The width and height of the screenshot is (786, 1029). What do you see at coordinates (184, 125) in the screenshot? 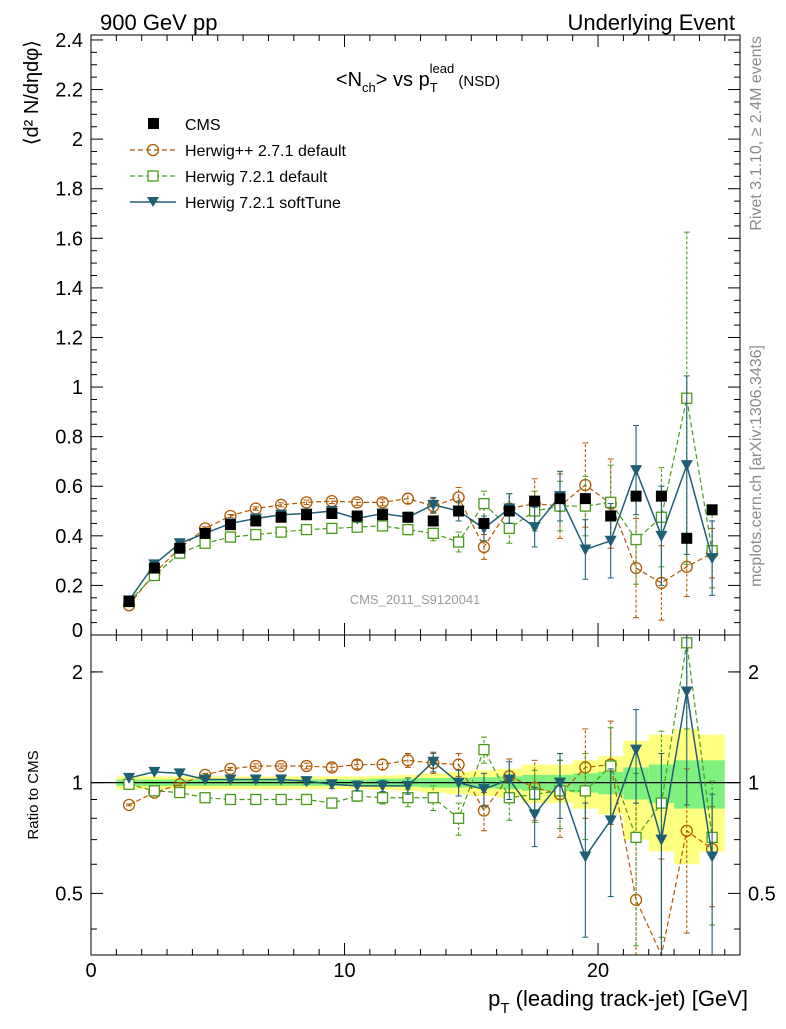
I see `legend-entry-cms: CMS` at bounding box center [184, 125].